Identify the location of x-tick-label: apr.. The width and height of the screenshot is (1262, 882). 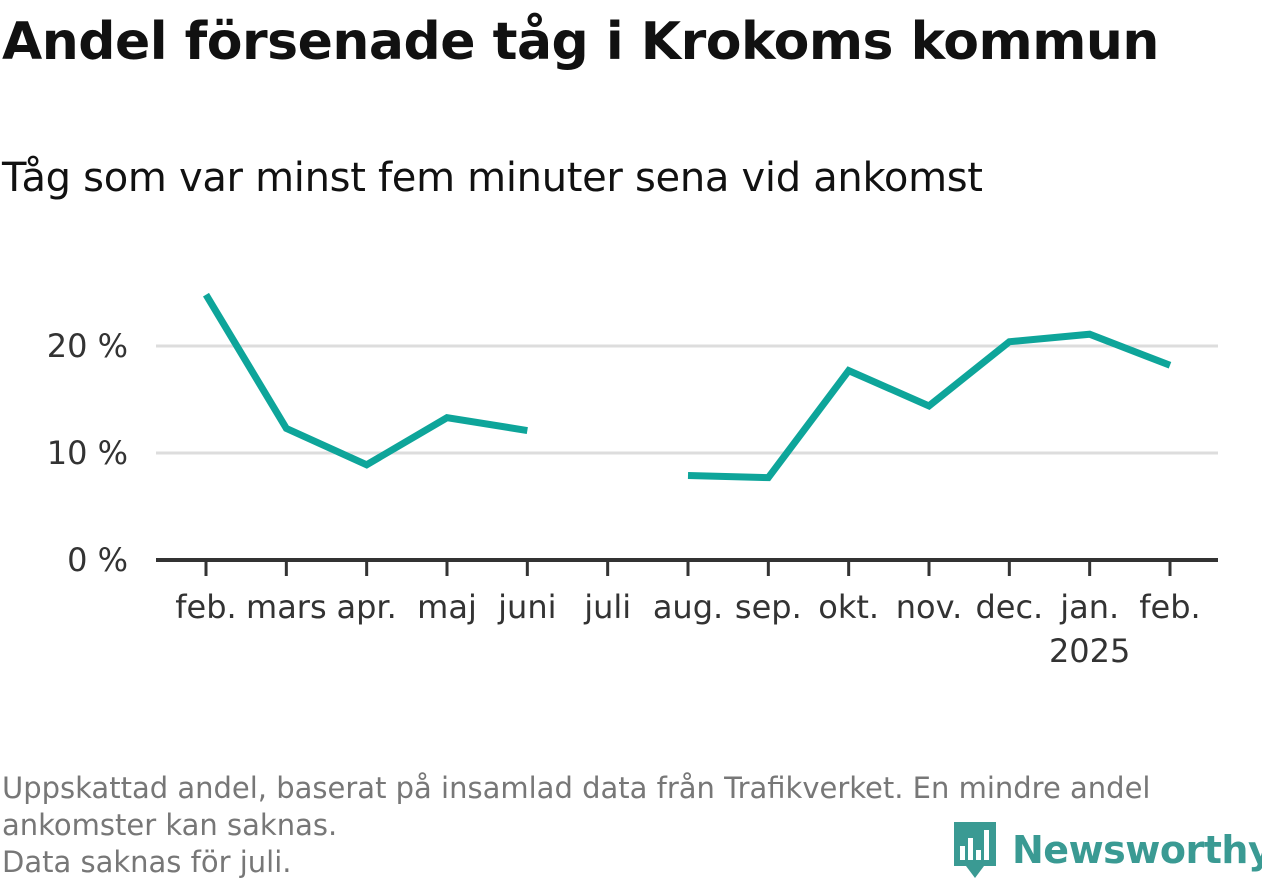
(367, 607).